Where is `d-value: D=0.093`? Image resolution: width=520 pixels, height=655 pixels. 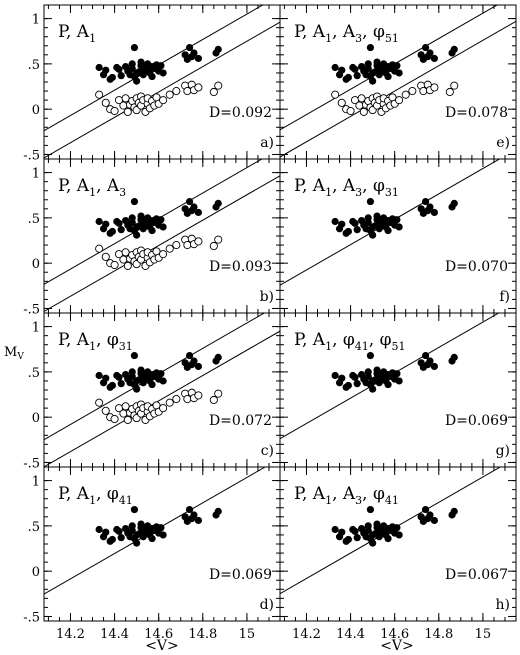
d-value: D=0.093 is located at coordinates (240, 267).